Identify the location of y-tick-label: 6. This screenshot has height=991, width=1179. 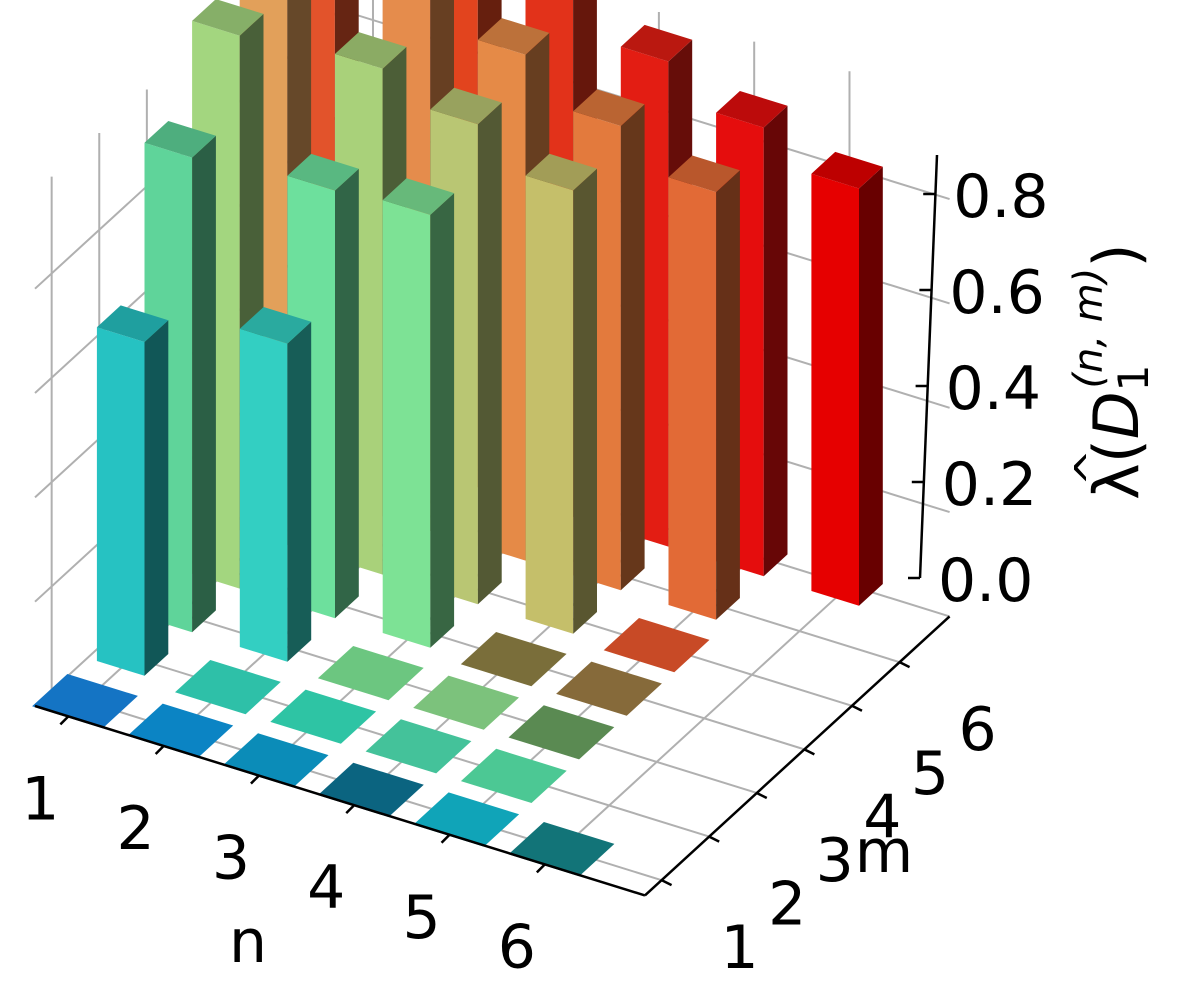
(977, 730).